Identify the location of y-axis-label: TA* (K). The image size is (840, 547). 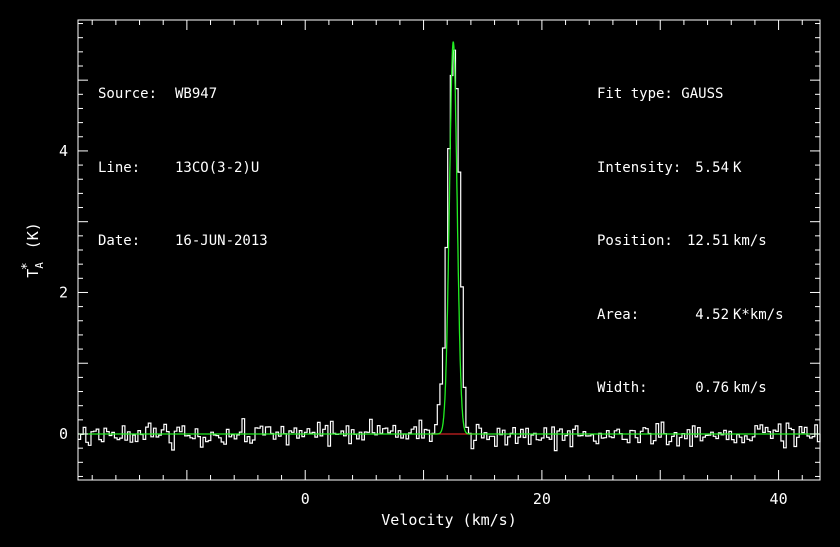
(33, 250).